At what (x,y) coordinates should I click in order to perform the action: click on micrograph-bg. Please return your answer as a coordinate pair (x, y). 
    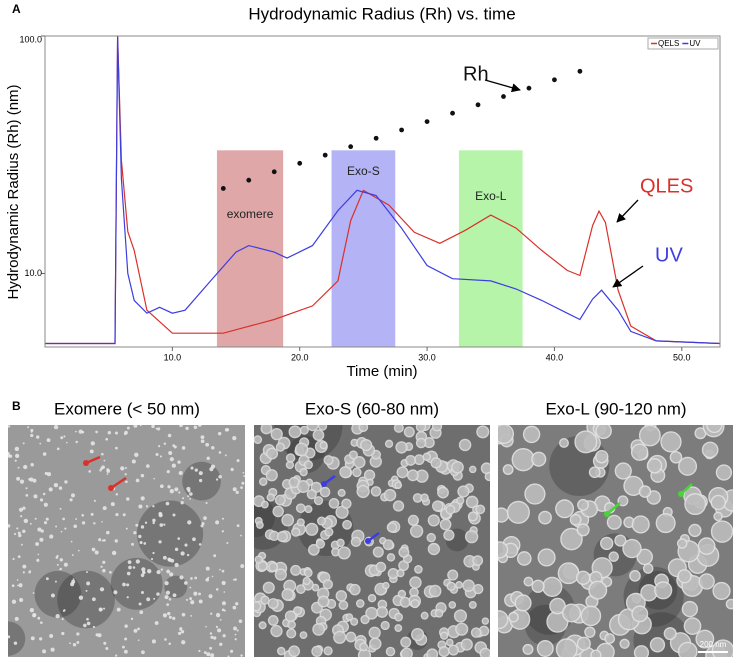
    Looking at the image, I should click on (126, 541).